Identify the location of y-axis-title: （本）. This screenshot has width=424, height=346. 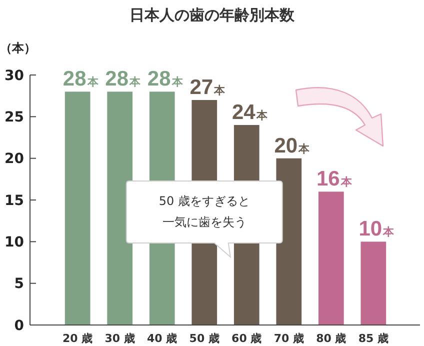
(18, 48).